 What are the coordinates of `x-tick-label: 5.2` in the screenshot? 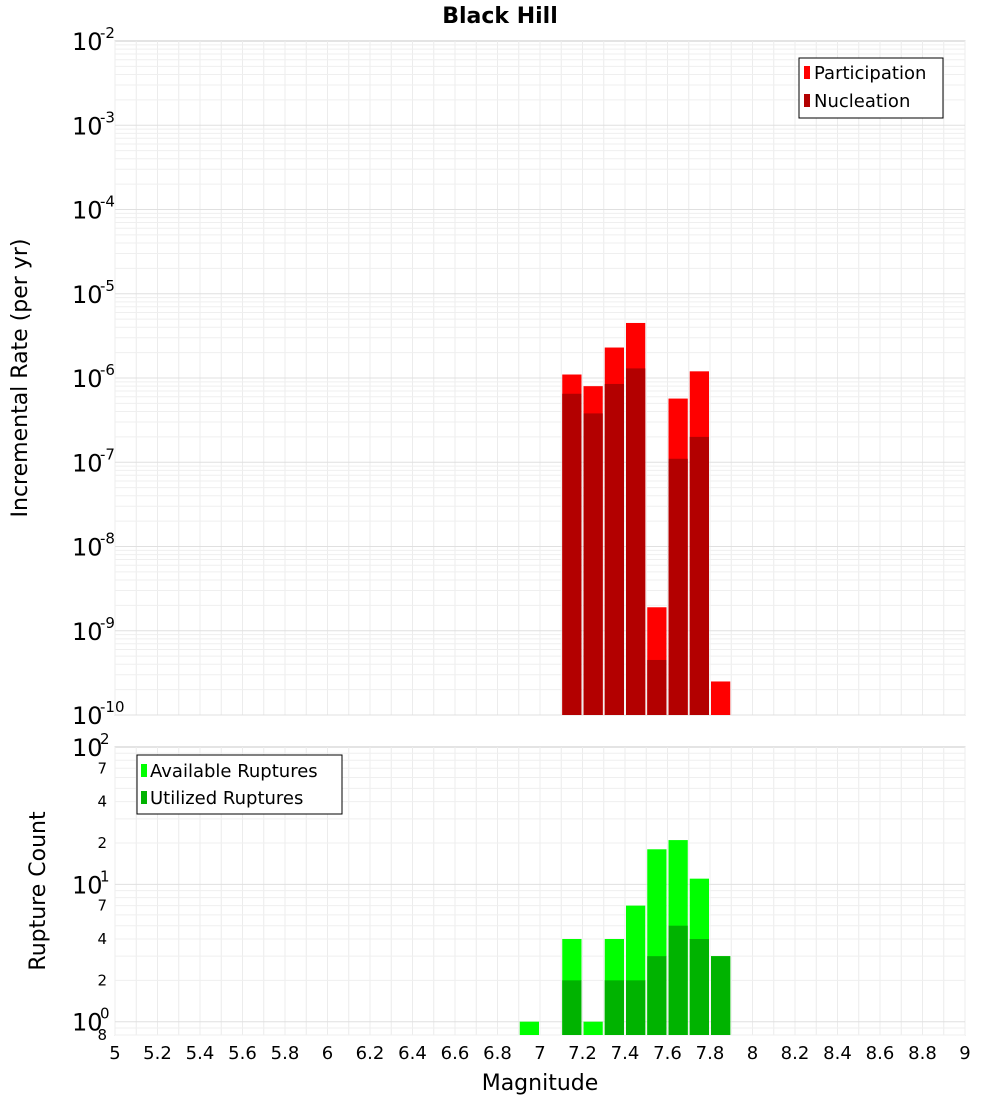 It's located at (157, 1053).